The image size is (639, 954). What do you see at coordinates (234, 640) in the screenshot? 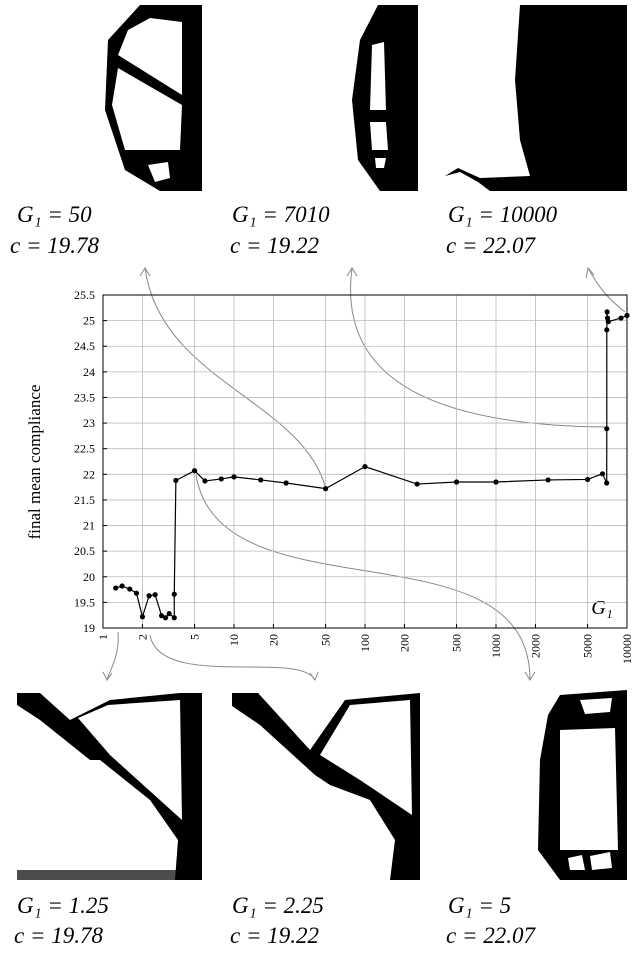
I see `x-tick-label: 10` at bounding box center [234, 640].